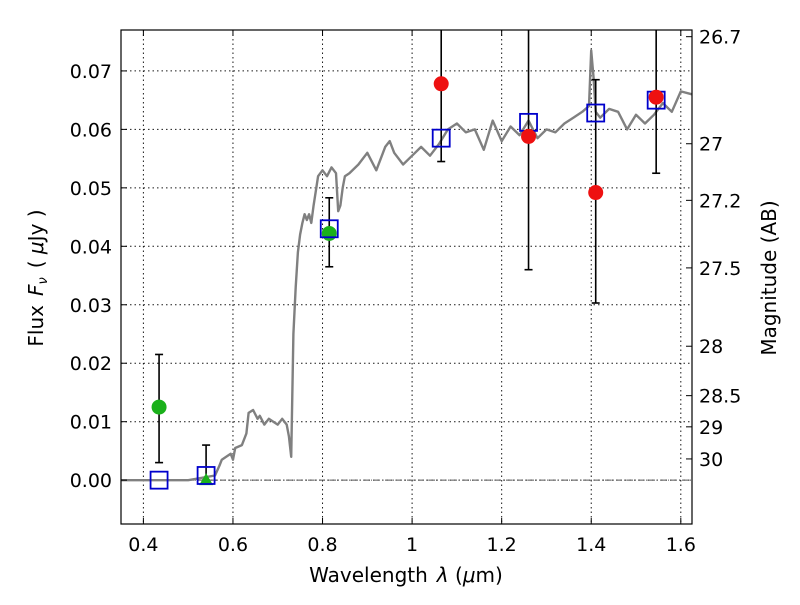 This screenshot has height=605, width=800. Describe the element at coordinates (591, 545) in the screenshot. I see `x-tick-label: 1.4` at that location.